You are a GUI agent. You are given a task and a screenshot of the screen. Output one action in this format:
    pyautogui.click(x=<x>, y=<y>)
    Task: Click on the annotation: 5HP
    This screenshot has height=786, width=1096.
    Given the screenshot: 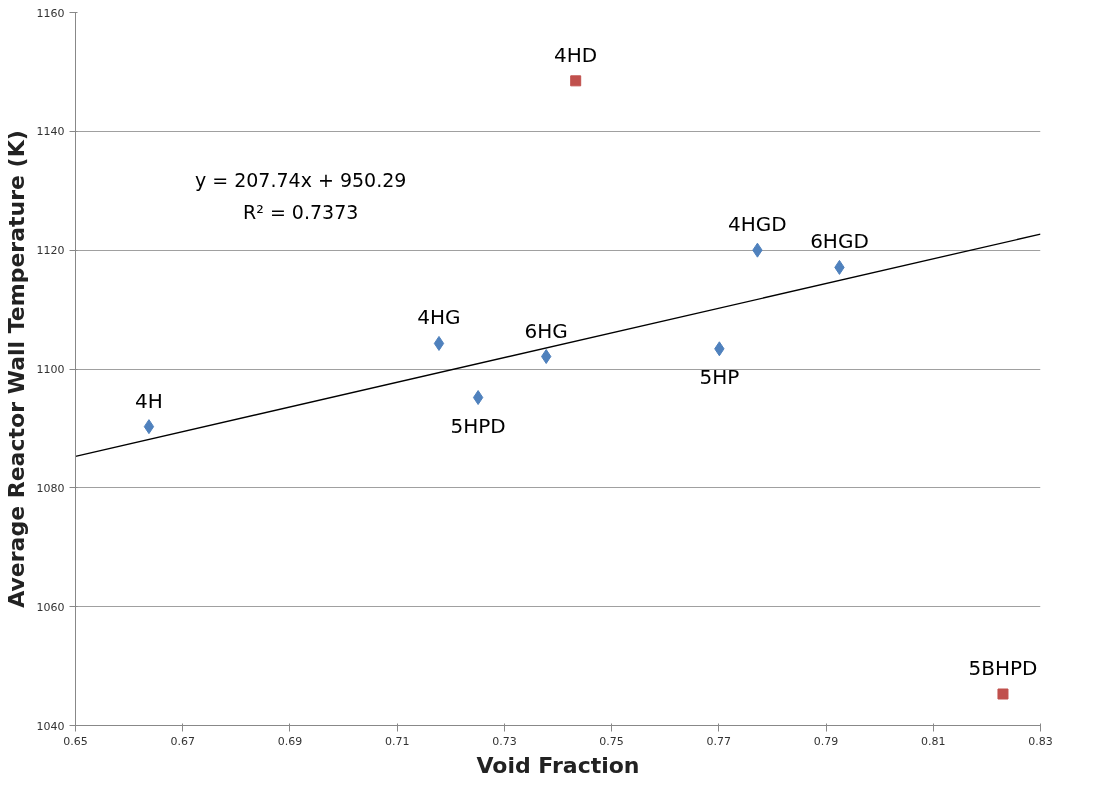 What is the action you would take?
    pyautogui.click(x=719, y=376)
    